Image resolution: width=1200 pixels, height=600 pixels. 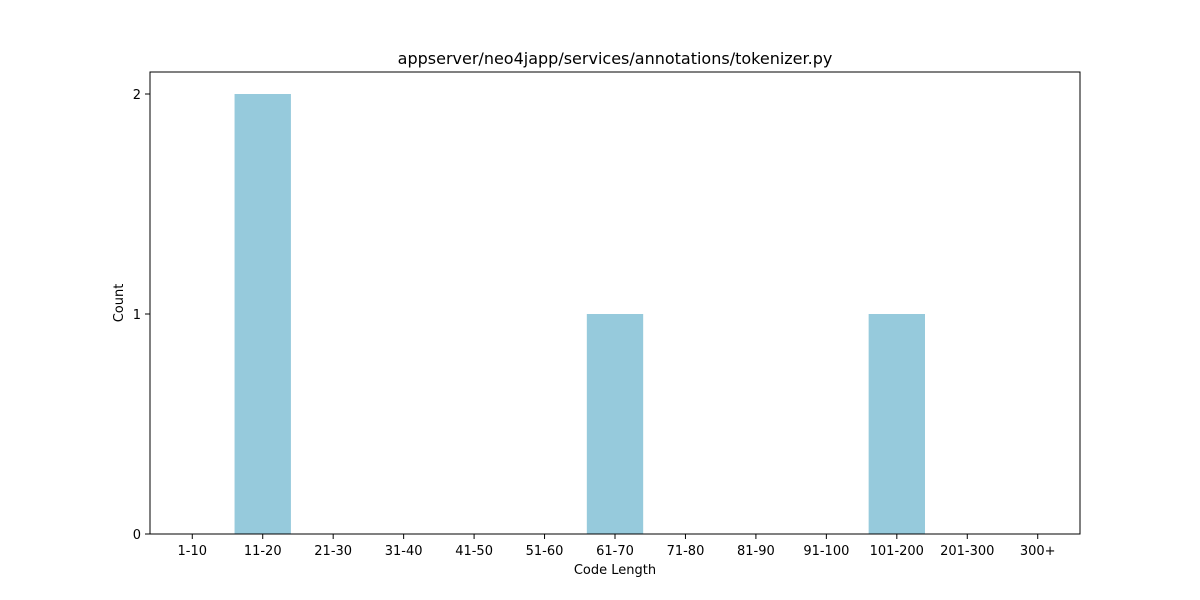 What do you see at coordinates (137, 315) in the screenshot?
I see `y-tick-label: 1` at bounding box center [137, 315].